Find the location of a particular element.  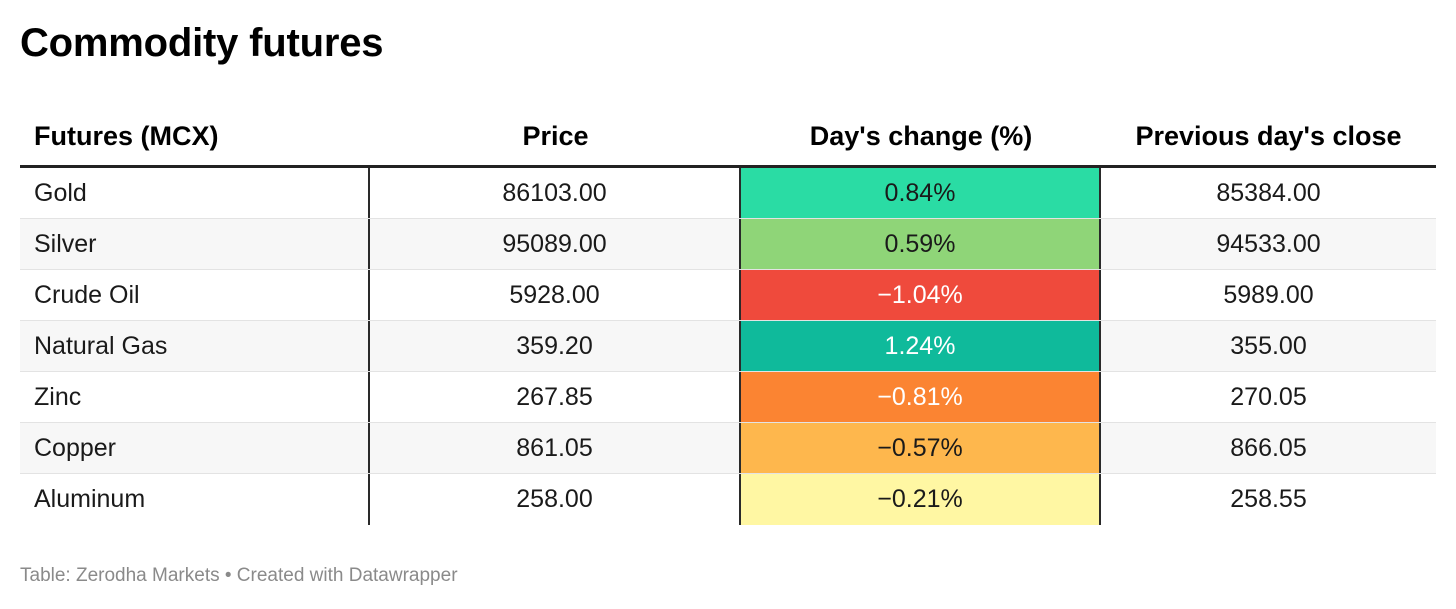

cell-previous-close: 258.55 is located at coordinates (1268, 499).